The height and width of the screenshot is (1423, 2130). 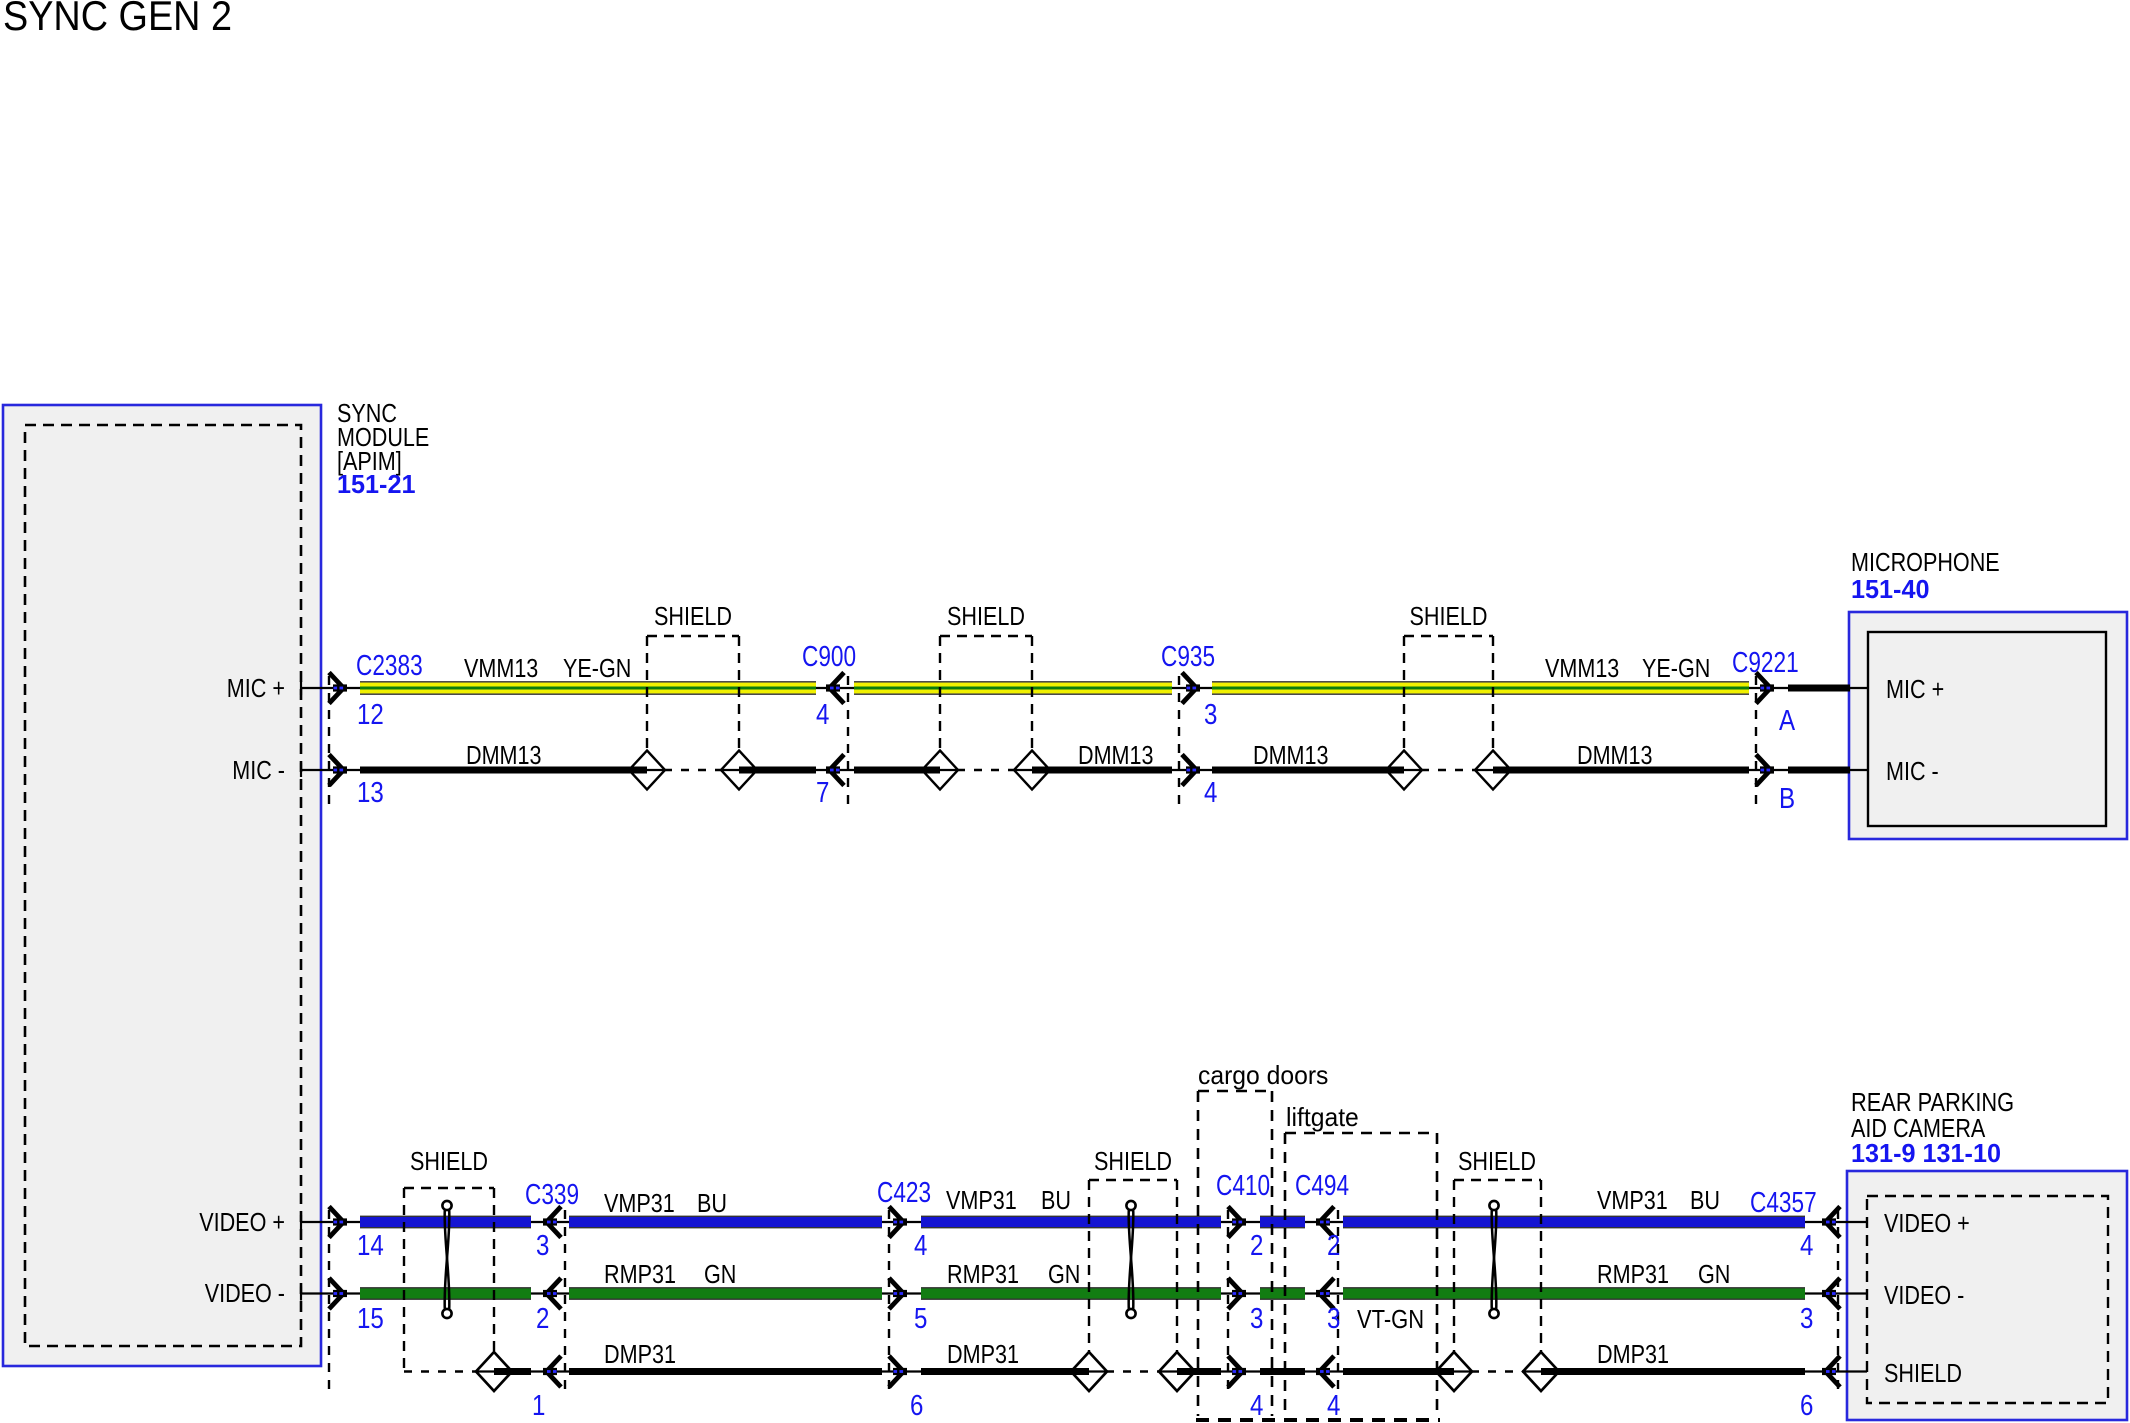 What do you see at coordinates (829, 657) in the screenshot?
I see `svg-text: C900` at bounding box center [829, 657].